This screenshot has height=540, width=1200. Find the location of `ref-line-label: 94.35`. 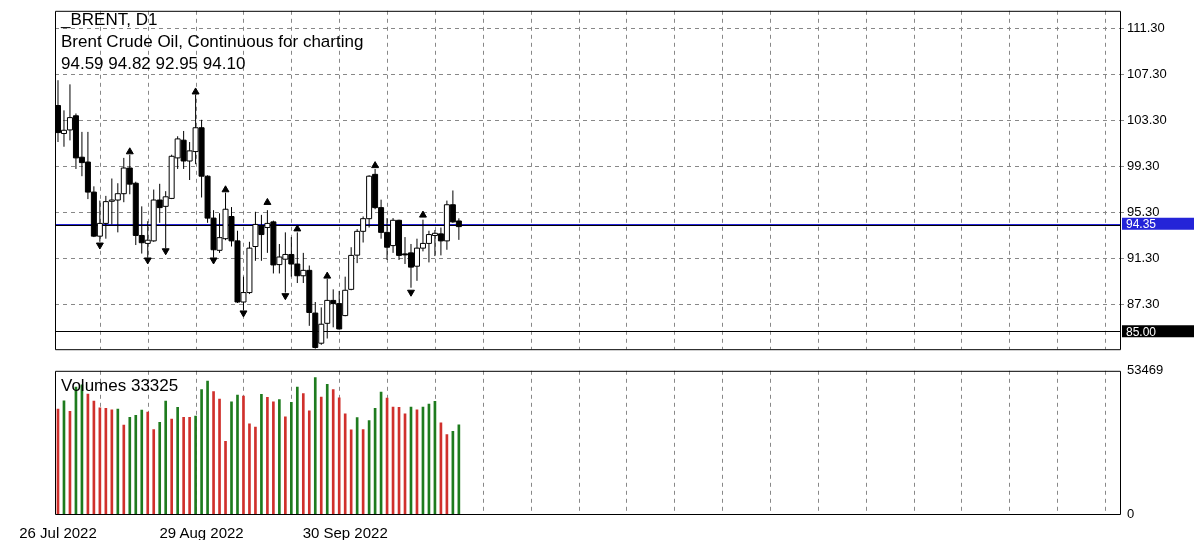

ref-line-label: 94.35 is located at coordinates (1141, 224).